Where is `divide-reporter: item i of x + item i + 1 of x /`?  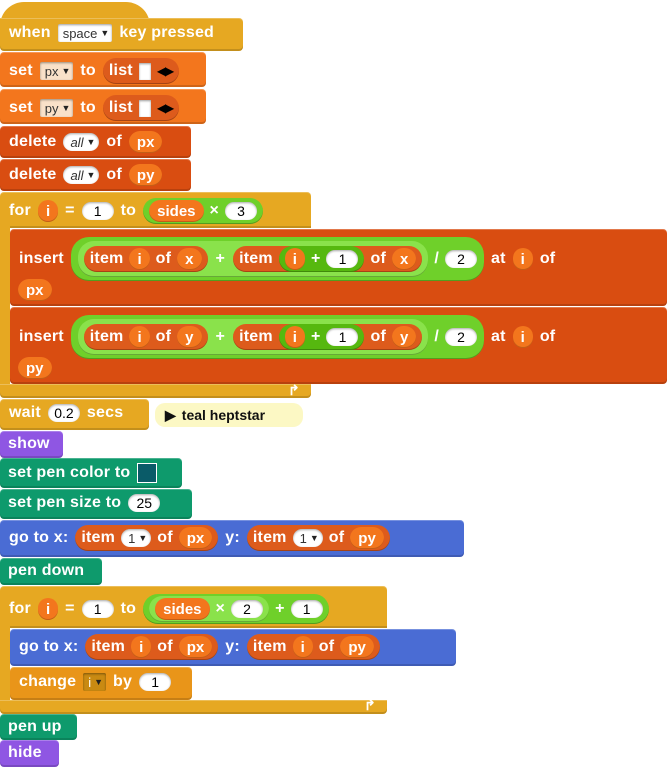
divide-reporter: item i of x + item i + 1 of x / is located at coordinates (277, 259).